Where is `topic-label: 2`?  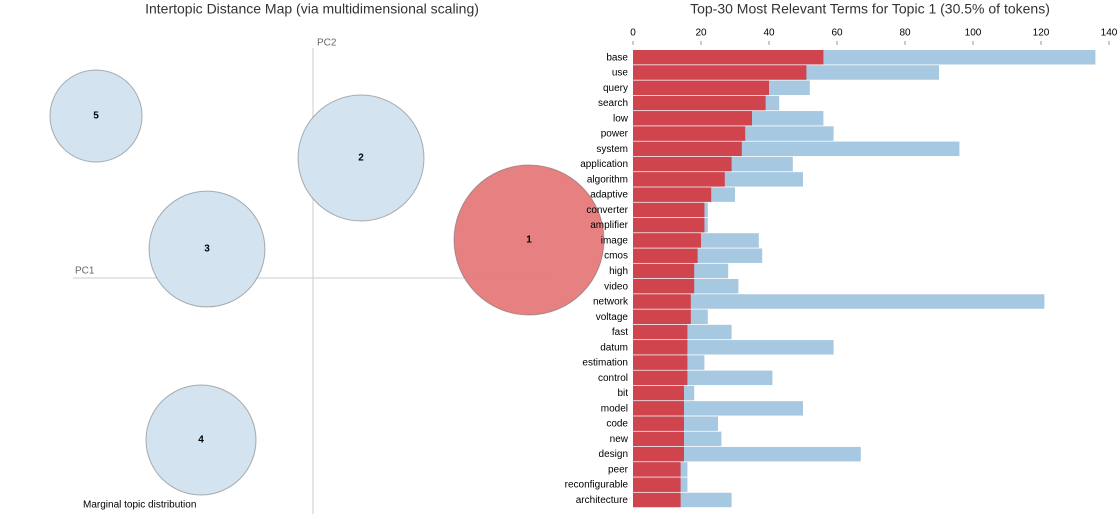
topic-label: 2 is located at coordinates (361, 158).